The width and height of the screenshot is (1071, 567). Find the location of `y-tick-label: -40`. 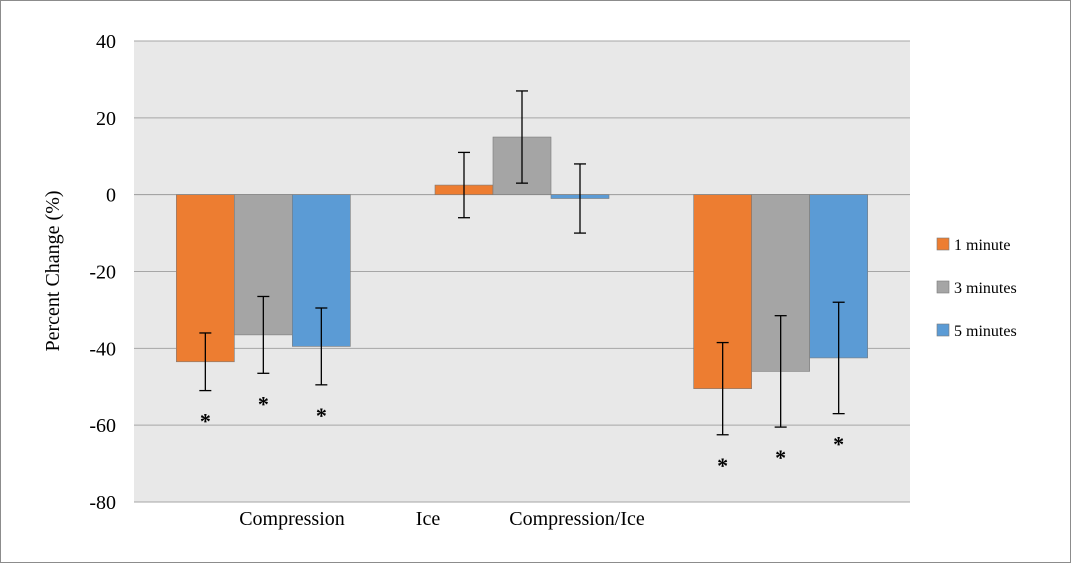

y-tick-label: -40 is located at coordinates (102, 349).